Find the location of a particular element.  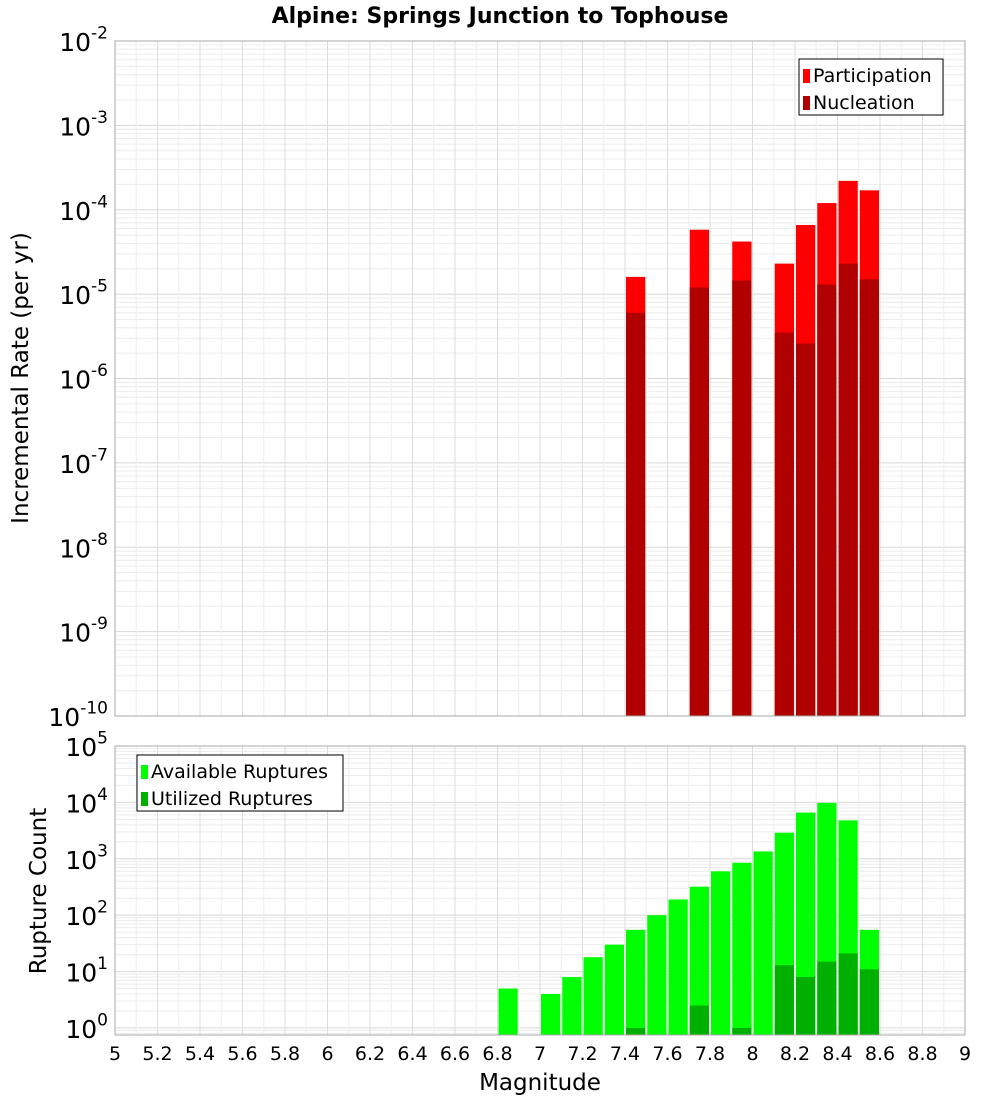

x-tick-label: 8.4 is located at coordinates (837, 1054).